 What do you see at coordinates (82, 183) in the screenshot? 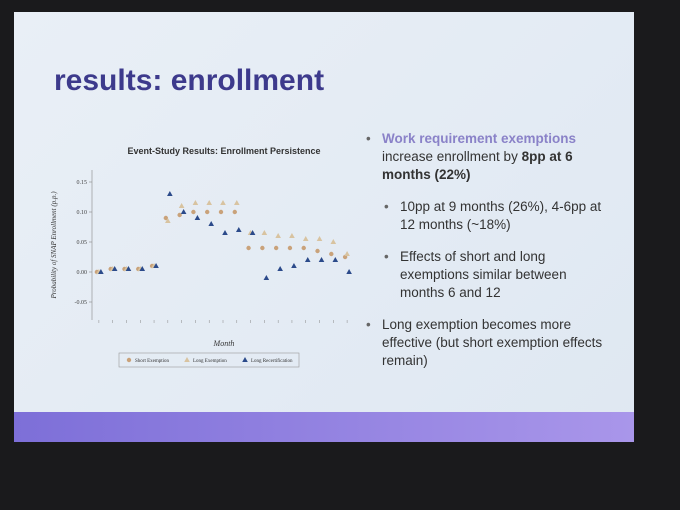
I see `y-tick-label: 0.15` at bounding box center [82, 183].